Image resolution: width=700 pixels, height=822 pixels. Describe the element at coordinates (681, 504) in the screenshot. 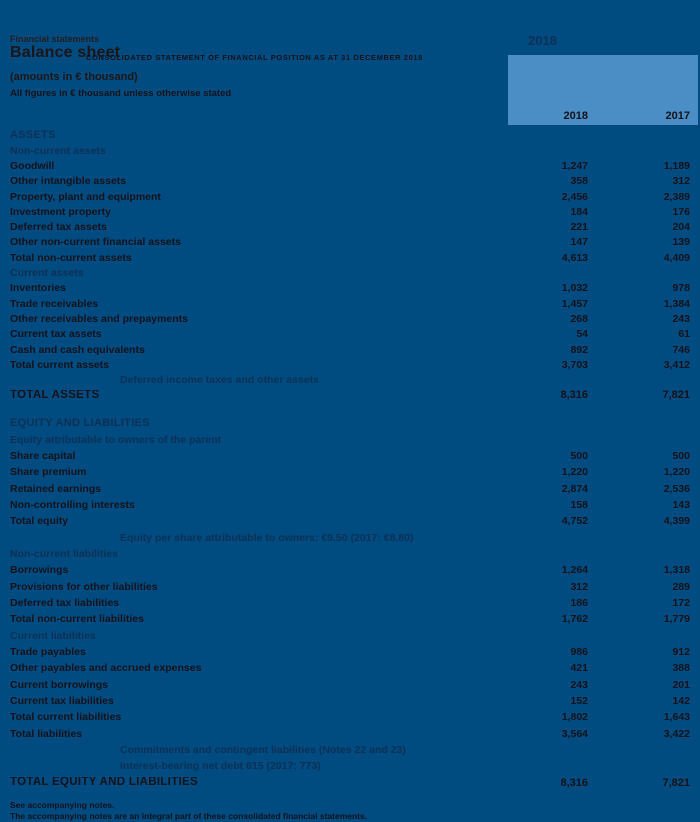

I see `value-2017: 143` at that location.